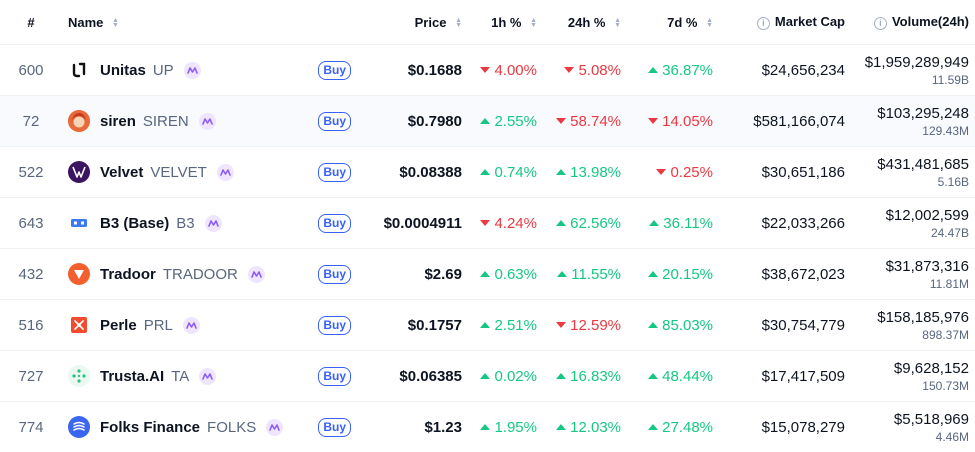 This screenshot has height=452, width=975. I want to click on coin-name: Trusta.AI, so click(132, 376).